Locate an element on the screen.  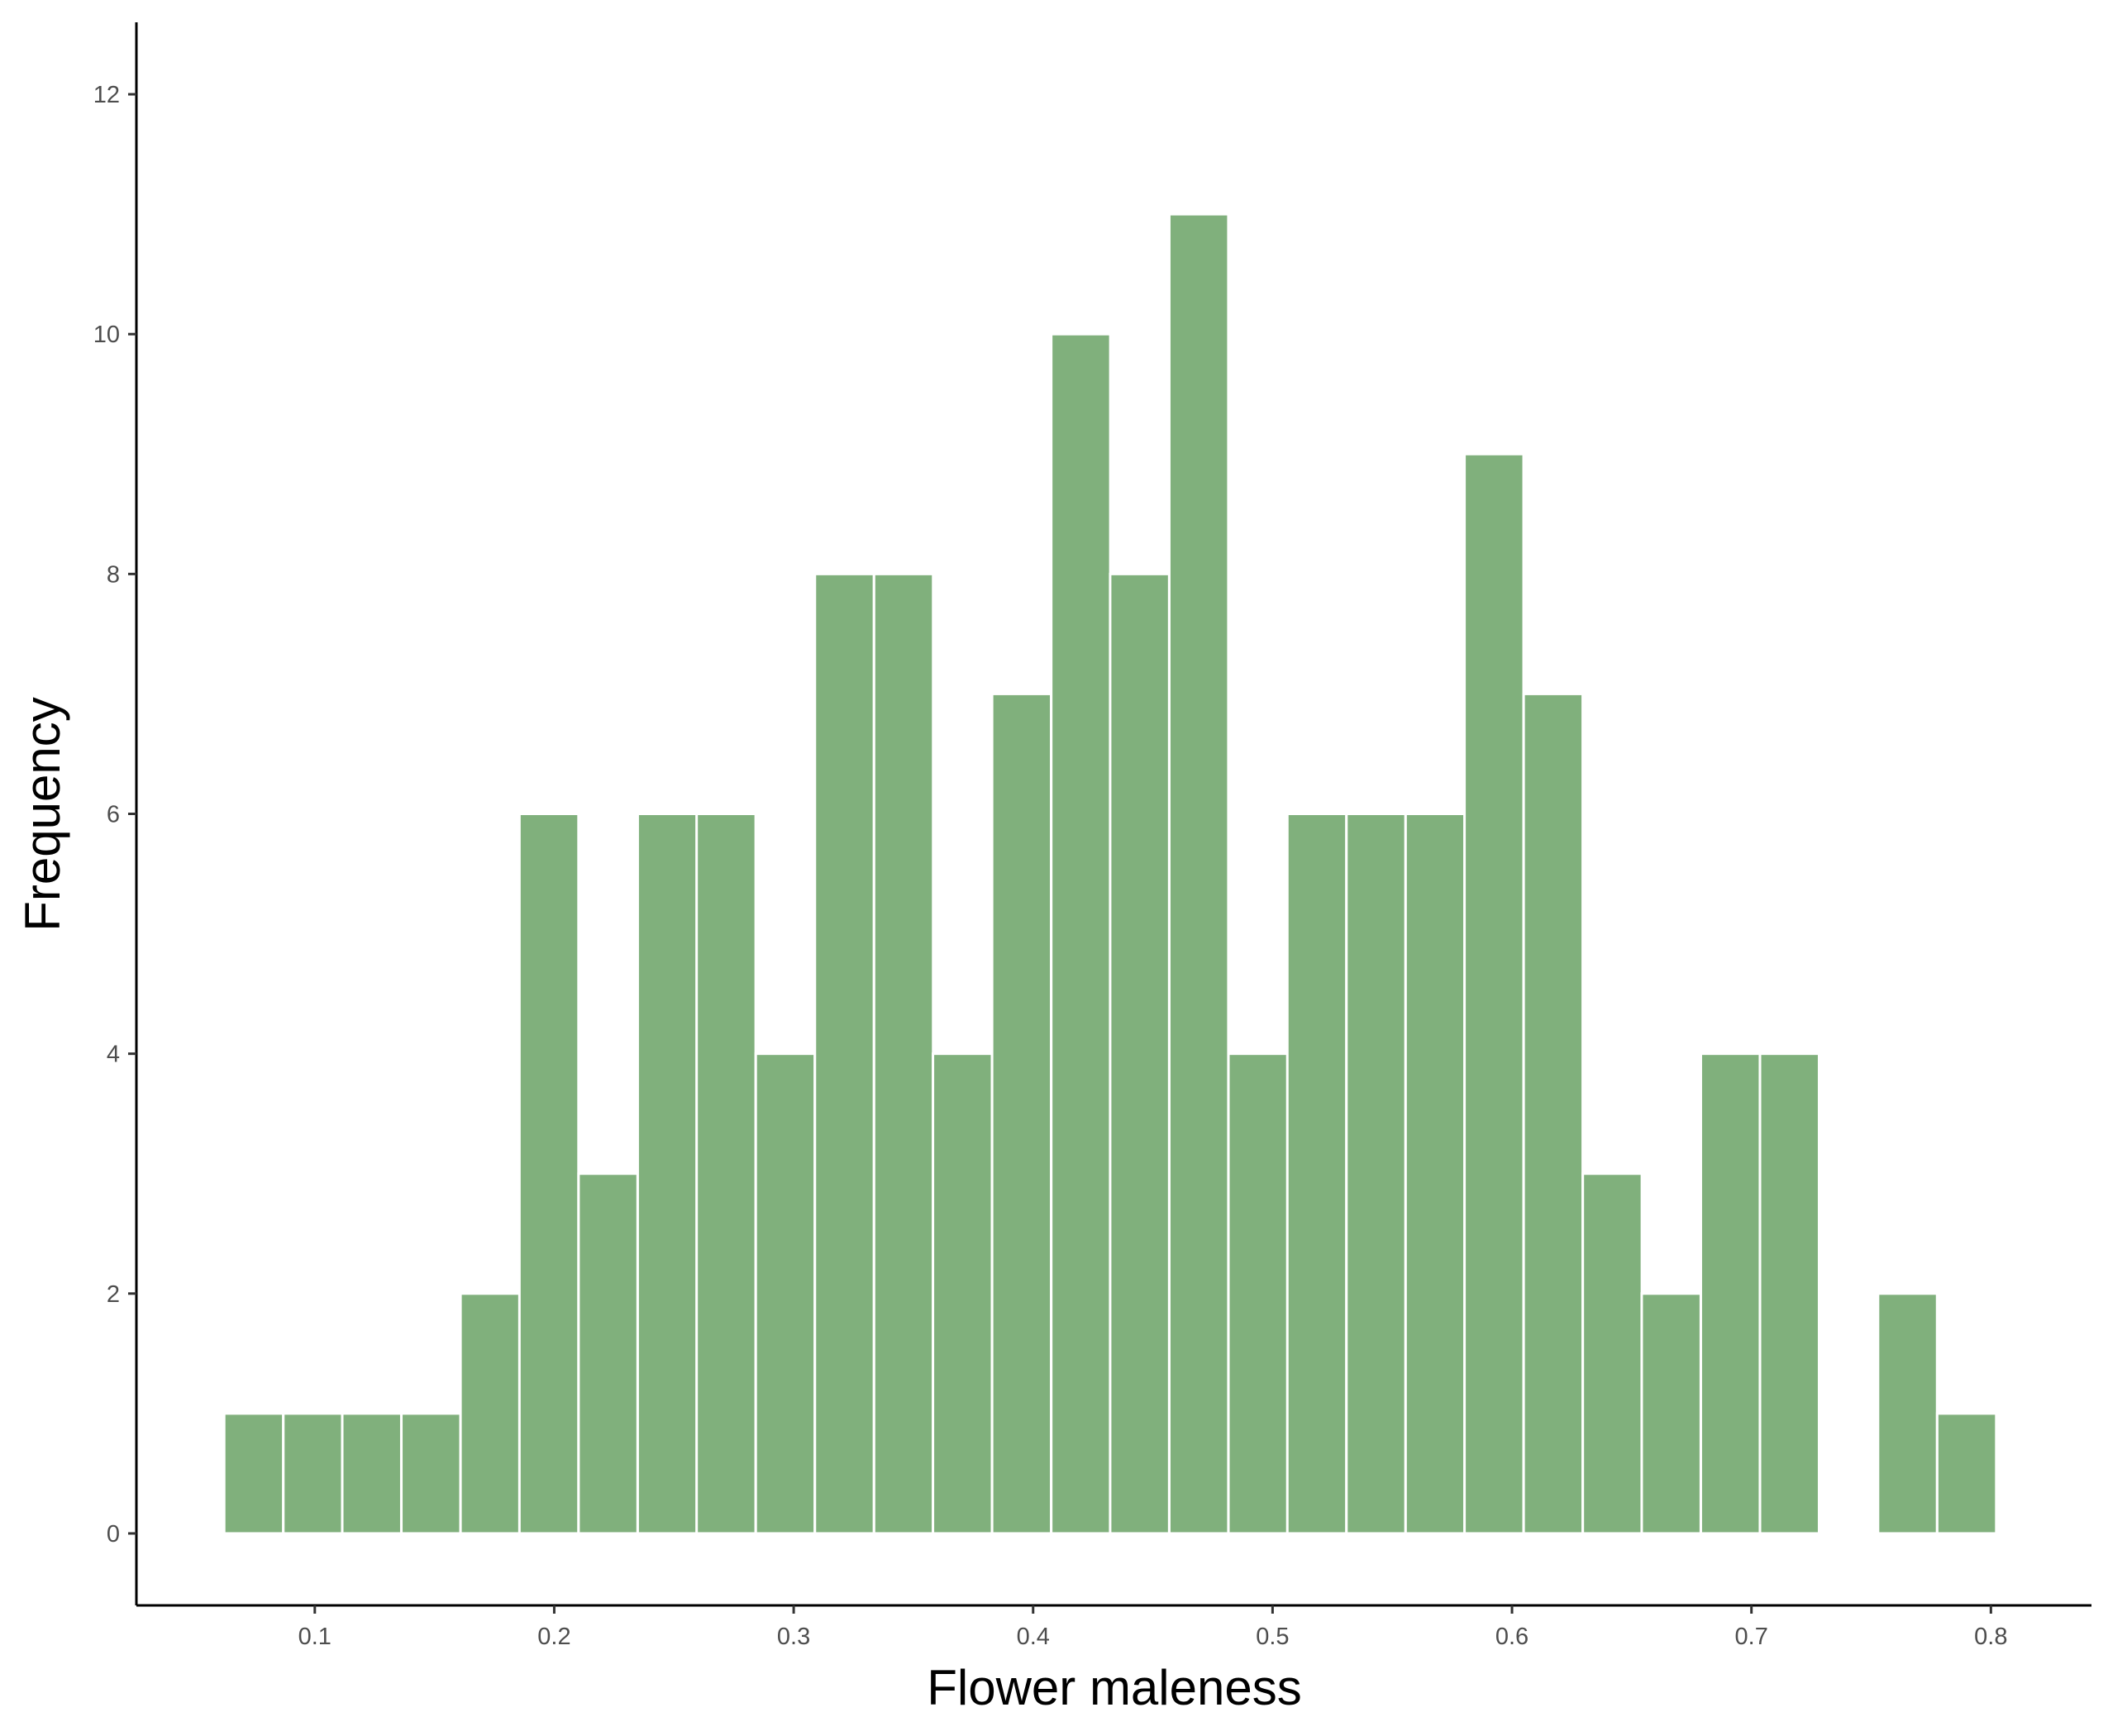
x-tick-label: 0.7 is located at coordinates (1751, 1637).